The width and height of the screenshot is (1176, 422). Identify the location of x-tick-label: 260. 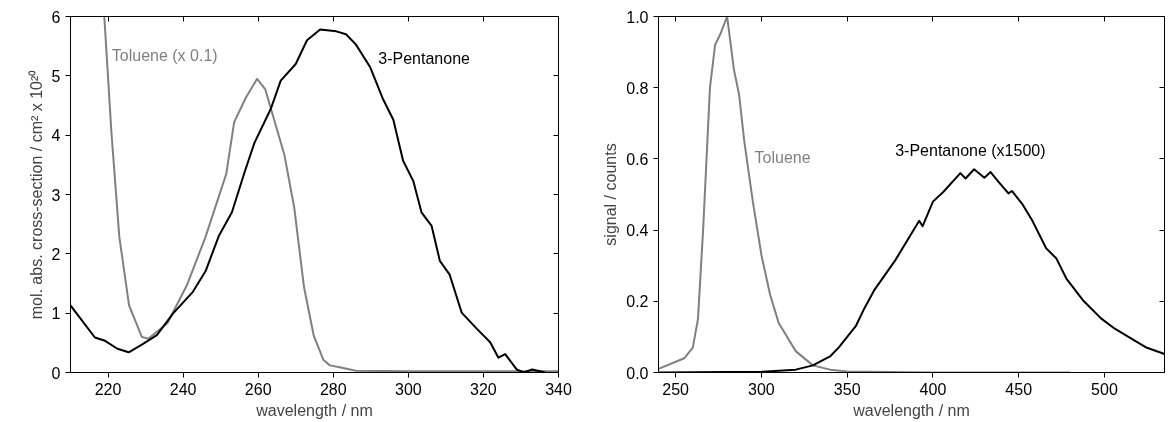
(258, 389).